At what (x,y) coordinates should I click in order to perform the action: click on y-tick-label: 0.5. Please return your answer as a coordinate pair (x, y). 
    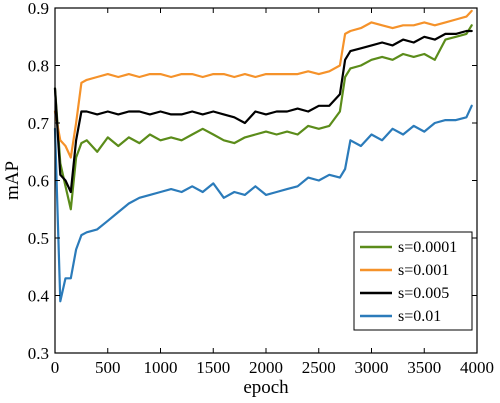
    Looking at the image, I should click on (38, 238).